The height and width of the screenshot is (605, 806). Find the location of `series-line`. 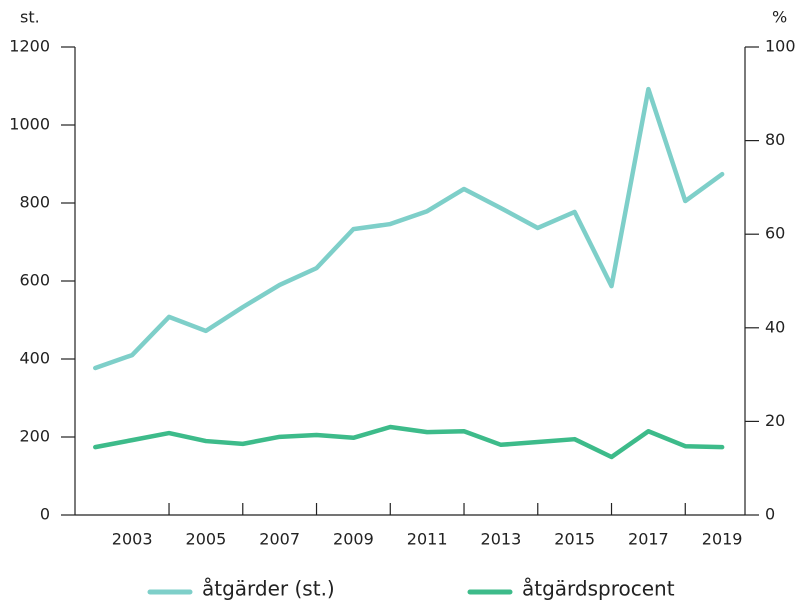

series-line is located at coordinates (409, 442).